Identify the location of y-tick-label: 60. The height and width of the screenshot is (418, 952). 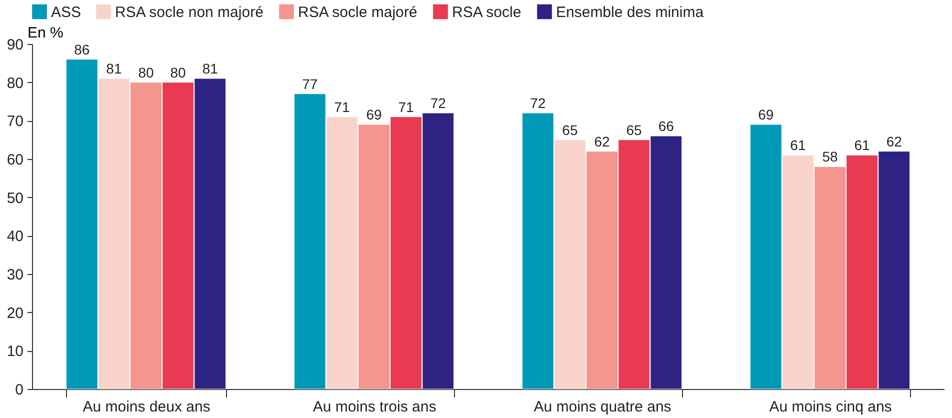
(15, 160).